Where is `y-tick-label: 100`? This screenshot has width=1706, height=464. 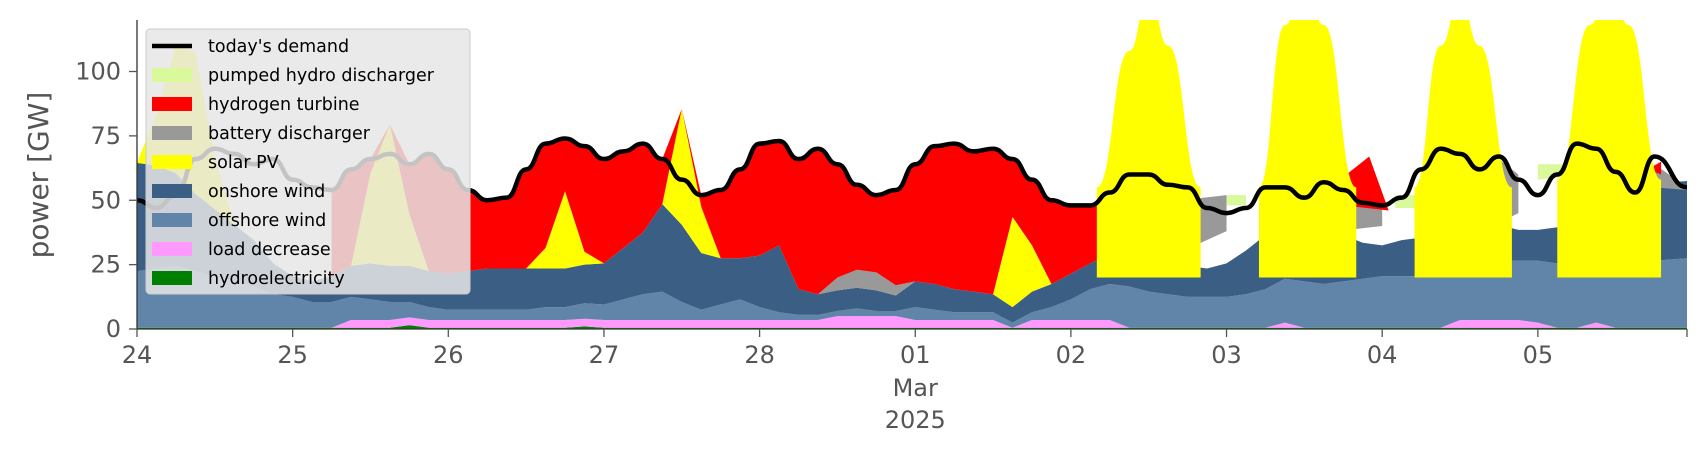 y-tick-label: 100 is located at coordinates (98, 72).